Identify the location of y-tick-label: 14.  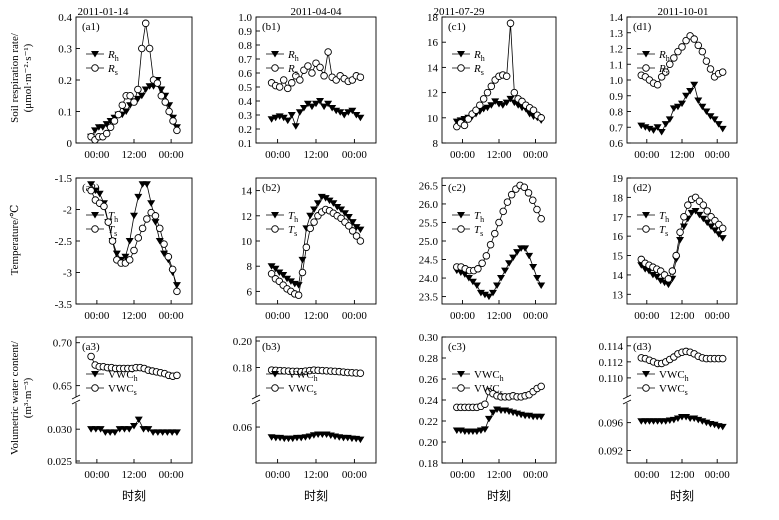
(247, 192).